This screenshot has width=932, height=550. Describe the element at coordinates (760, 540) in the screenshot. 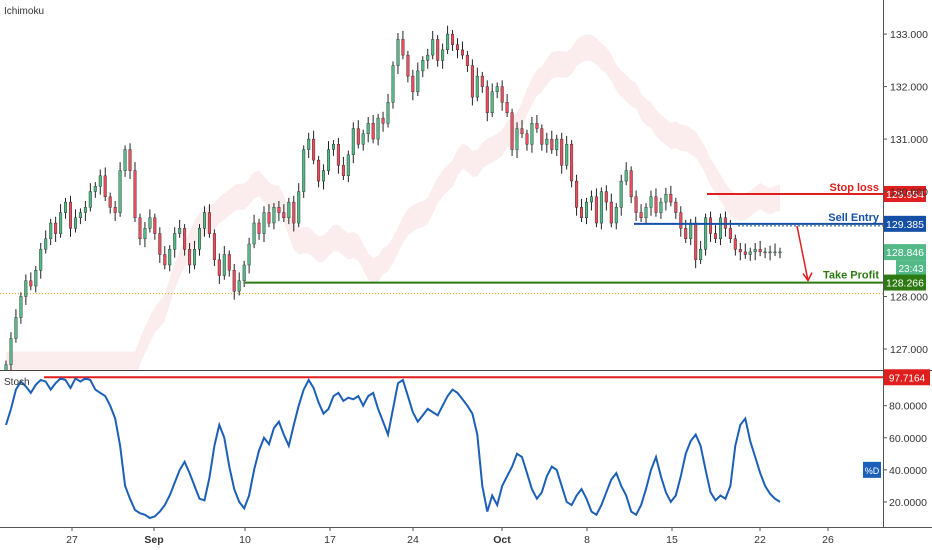

I see `time-tick-label: 22` at that location.